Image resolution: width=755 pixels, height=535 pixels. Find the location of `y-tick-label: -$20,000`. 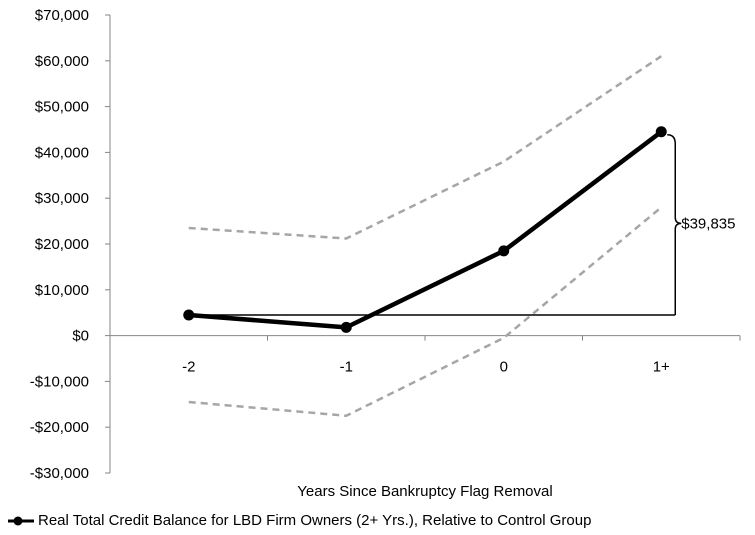

y-tick-label: -$20,000 is located at coordinates (59, 427).